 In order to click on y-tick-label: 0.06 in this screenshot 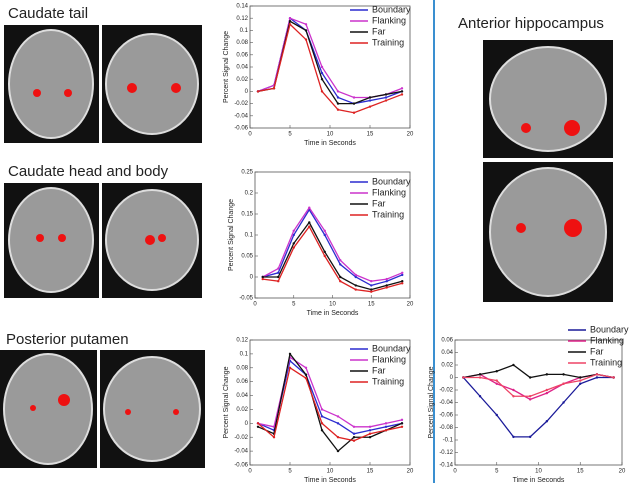, I will do `click(242, 382)`.